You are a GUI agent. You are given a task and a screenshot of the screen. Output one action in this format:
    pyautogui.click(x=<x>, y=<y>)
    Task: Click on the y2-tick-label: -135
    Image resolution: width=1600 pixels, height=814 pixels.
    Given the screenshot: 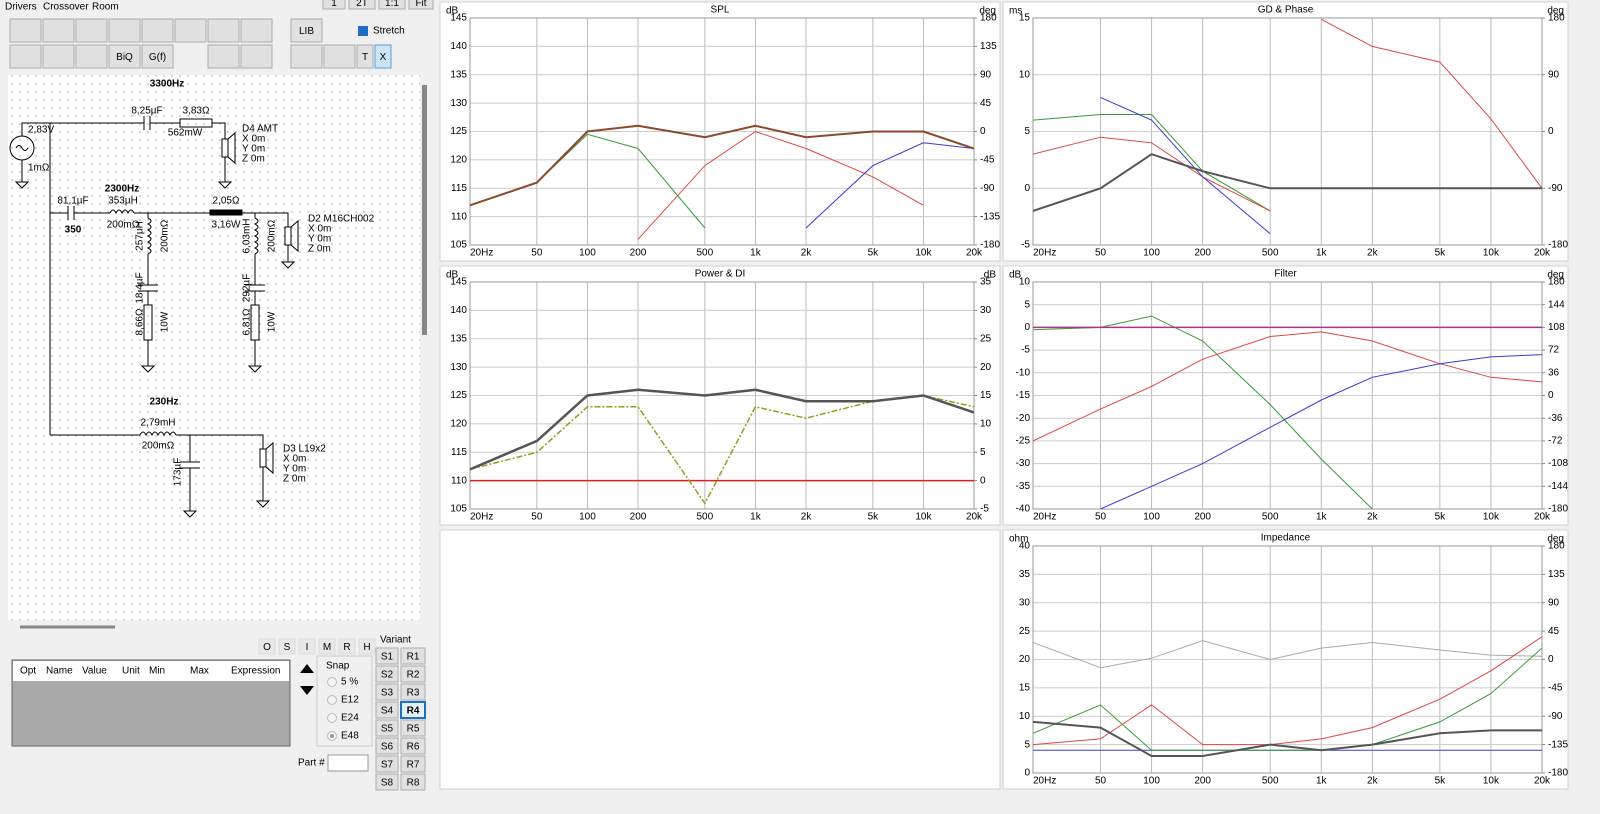 What is the action you would take?
    pyautogui.click(x=990, y=216)
    